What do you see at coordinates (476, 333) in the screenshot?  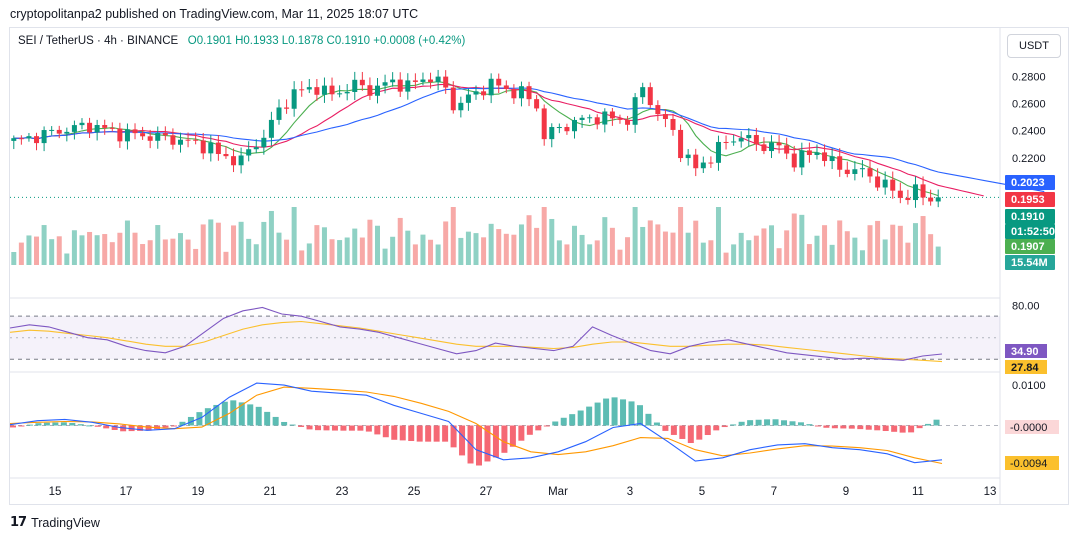 I see `rsi-line` at bounding box center [476, 333].